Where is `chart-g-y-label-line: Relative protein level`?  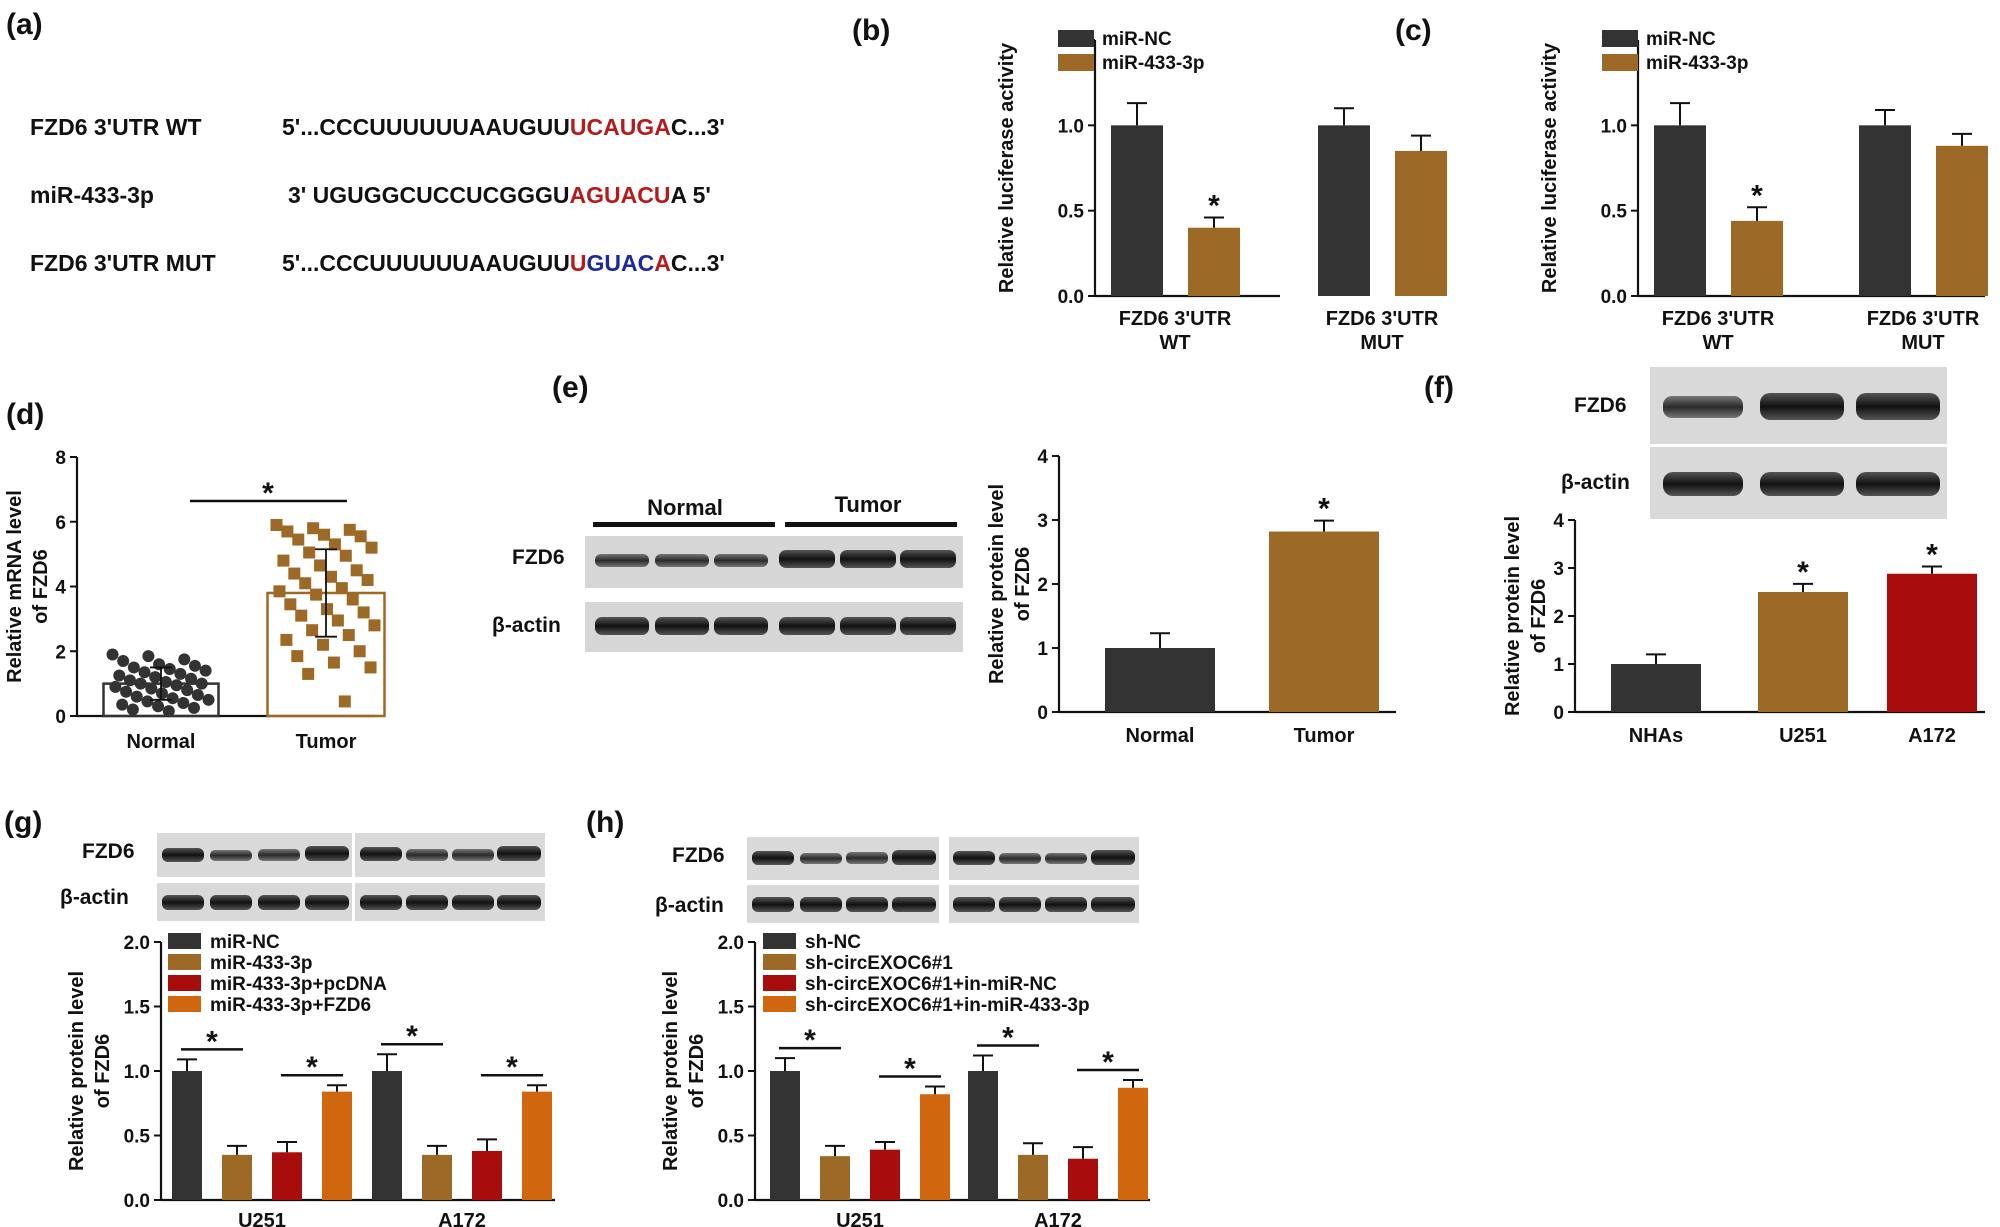 chart-g-y-label-line: Relative protein level is located at coordinates (77, 1071).